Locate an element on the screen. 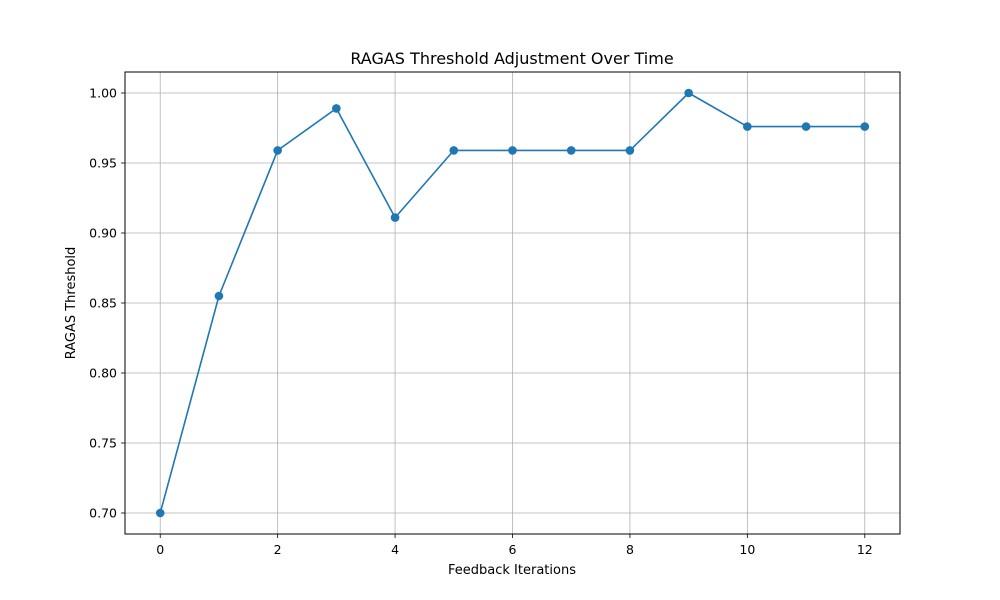 The height and width of the screenshot is (600, 1000). y-tick-label: 1.00 is located at coordinates (103, 93).